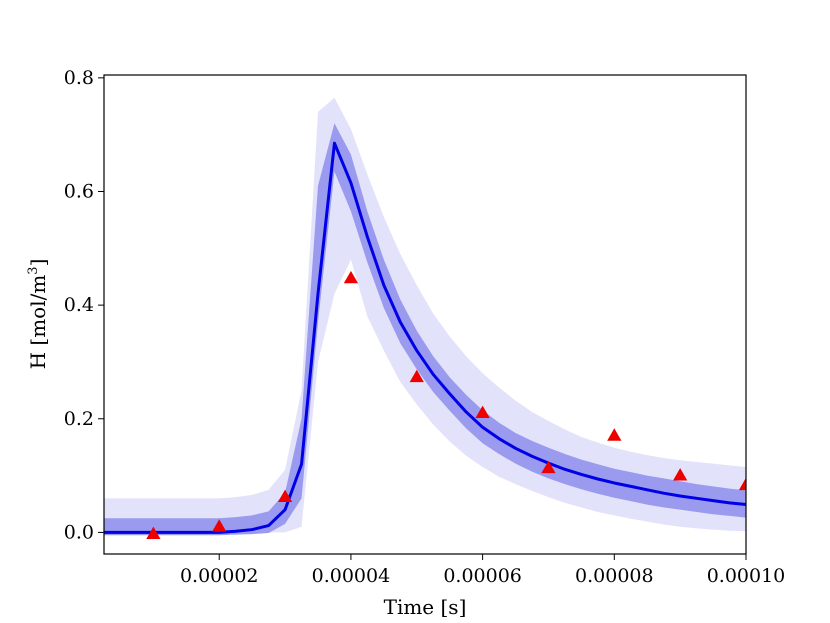 The image size is (830, 623). Describe the element at coordinates (79, 532) in the screenshot. I see `y-tick-label: 0.0` at that location.